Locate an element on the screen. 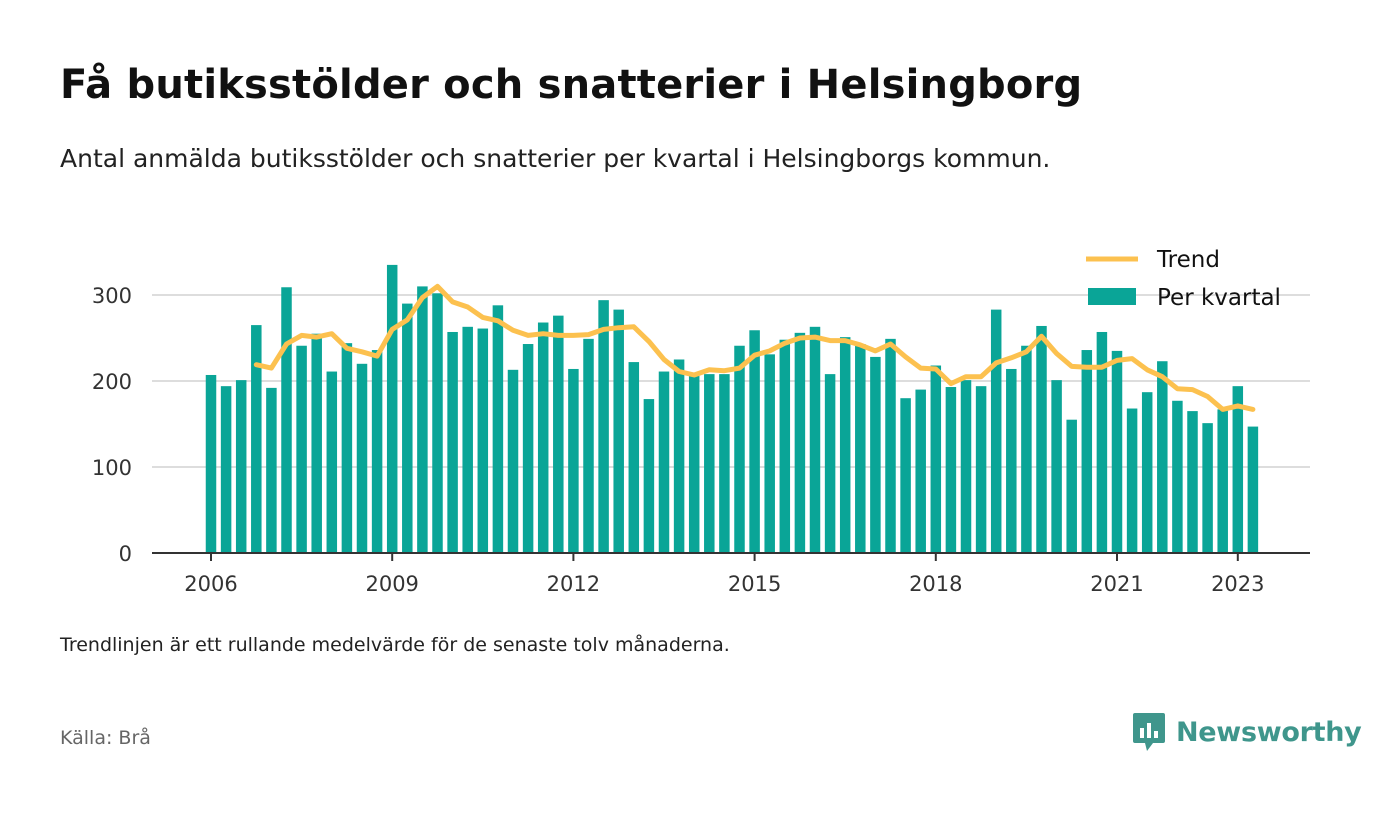 The image size is (1400, 813). trend-line is located at coordinates (754, 347).